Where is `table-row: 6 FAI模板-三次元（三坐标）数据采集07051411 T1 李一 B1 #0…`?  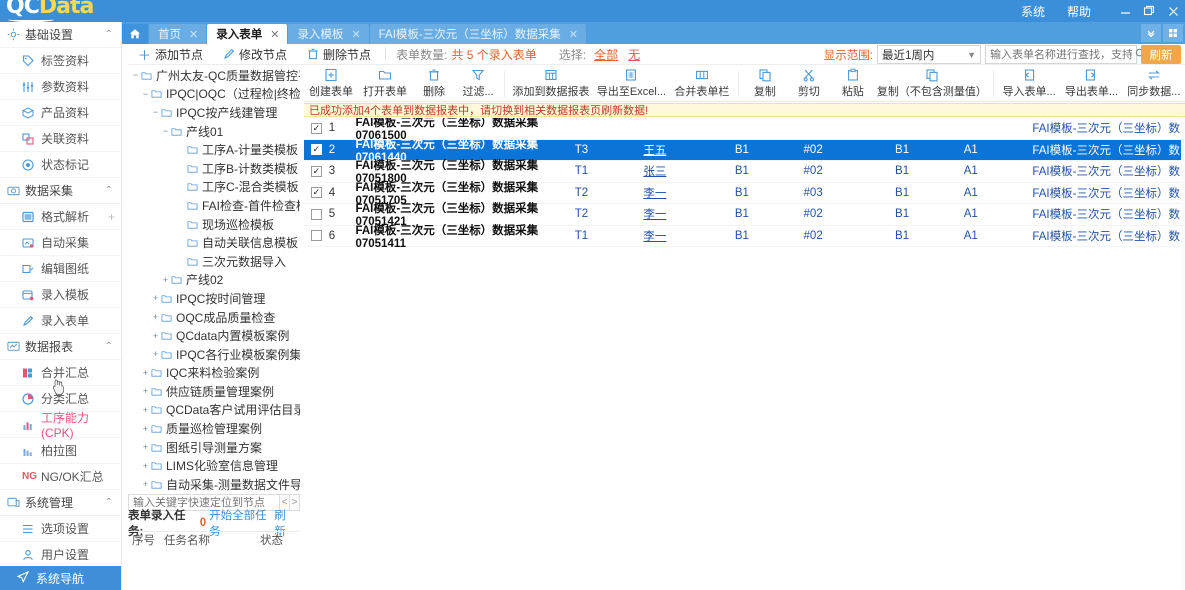
table-row: 6 FAI模板-三次元（三坐标）数据采集07051411 T1 李一 B1 #0… is located at coordinates (744, 237).